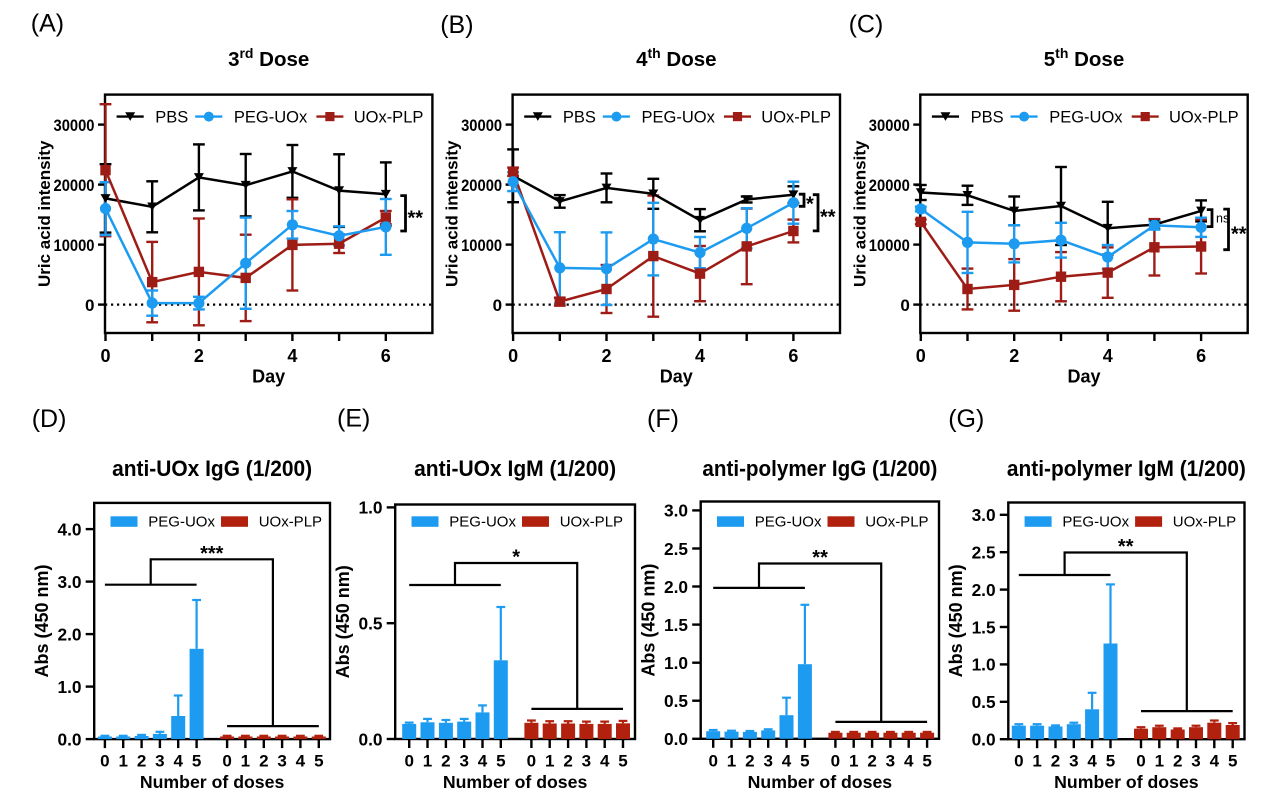 The width and height of the screenshot is (1269, 803). I want to click on svg-text: 6, so click(1201, 356).